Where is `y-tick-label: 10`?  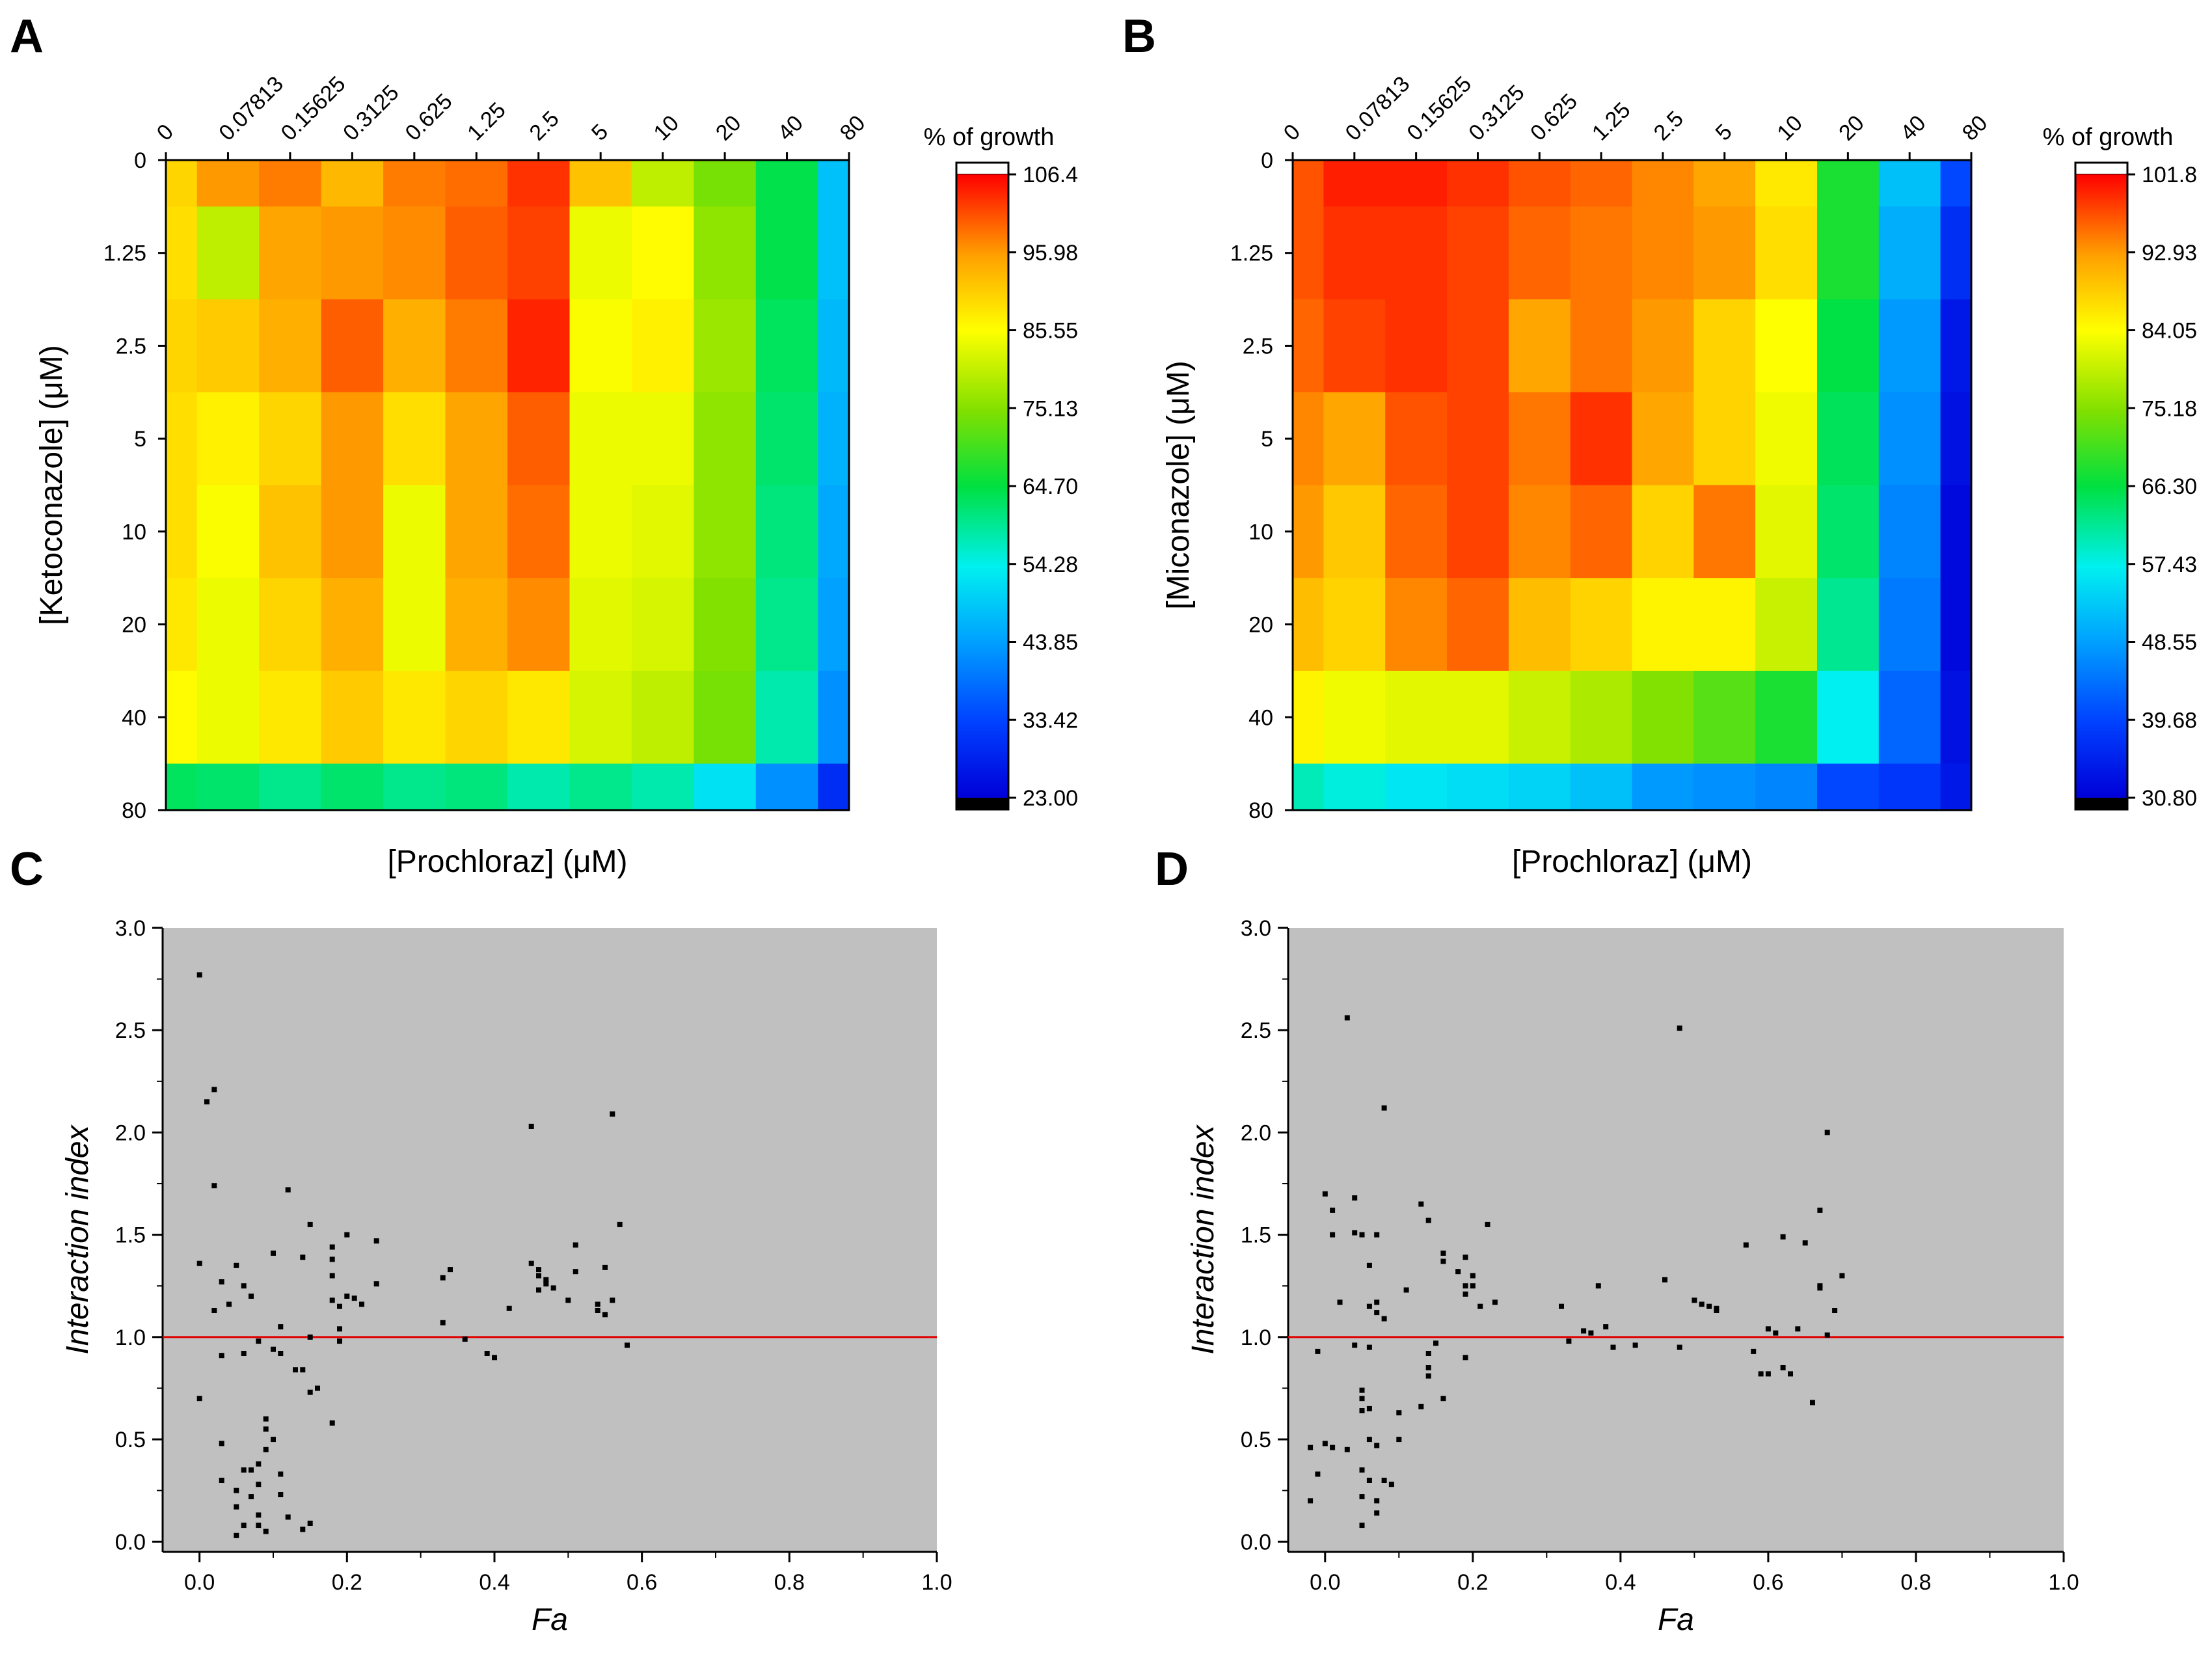
y-tick-label: 10 is located at coordinates (134, 532).